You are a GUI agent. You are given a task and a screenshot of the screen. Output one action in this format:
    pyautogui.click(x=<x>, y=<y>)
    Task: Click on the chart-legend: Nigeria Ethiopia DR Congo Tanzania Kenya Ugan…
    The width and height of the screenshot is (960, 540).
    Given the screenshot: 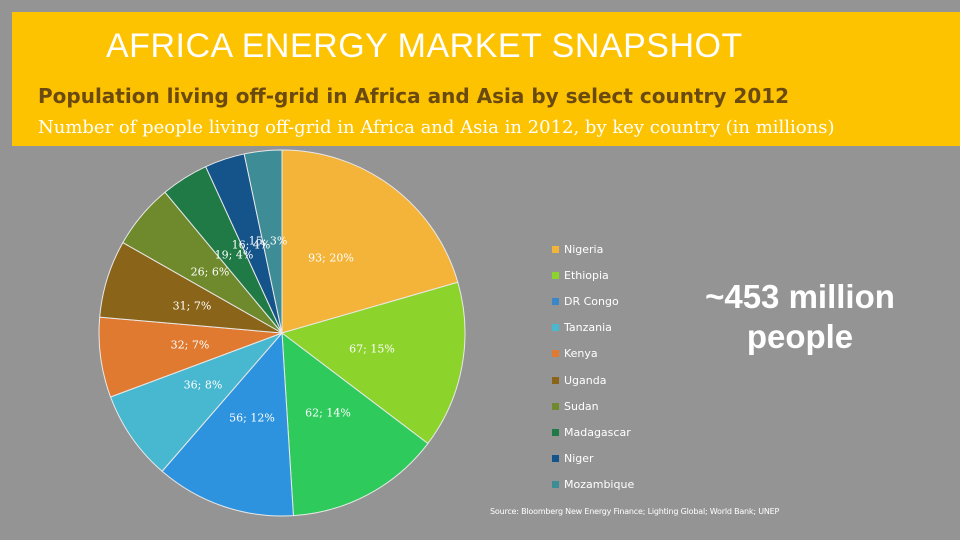 What is the action you would take?
    pyautogui.click(x=593, y=367)
    